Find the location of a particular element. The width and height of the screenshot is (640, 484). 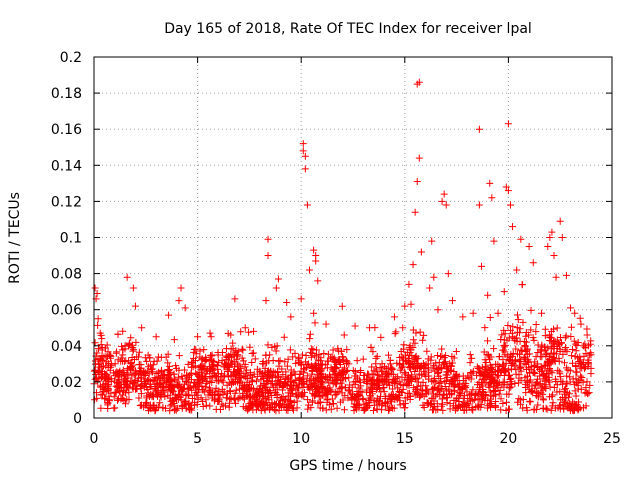

y-tick-label: 0.14 is located at coordinates (66, 166).